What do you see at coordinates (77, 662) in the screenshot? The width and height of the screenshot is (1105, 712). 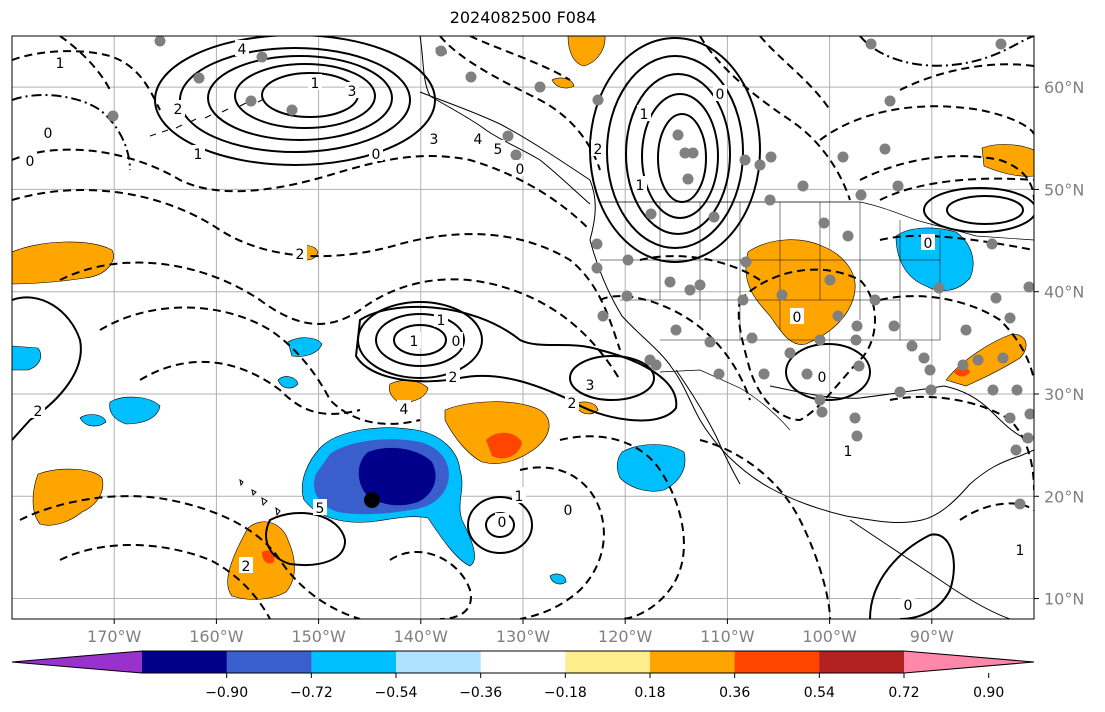 I see `colorbar-min-extend` at bounding box center [77, 662].